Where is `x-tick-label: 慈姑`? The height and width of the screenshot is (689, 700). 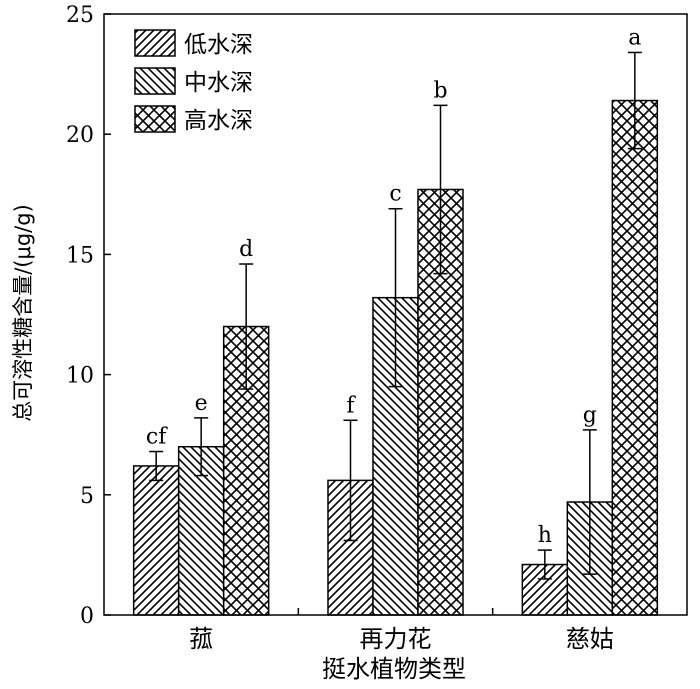
x-tick-label: 慈姑 is located at coordinates (590, 639).